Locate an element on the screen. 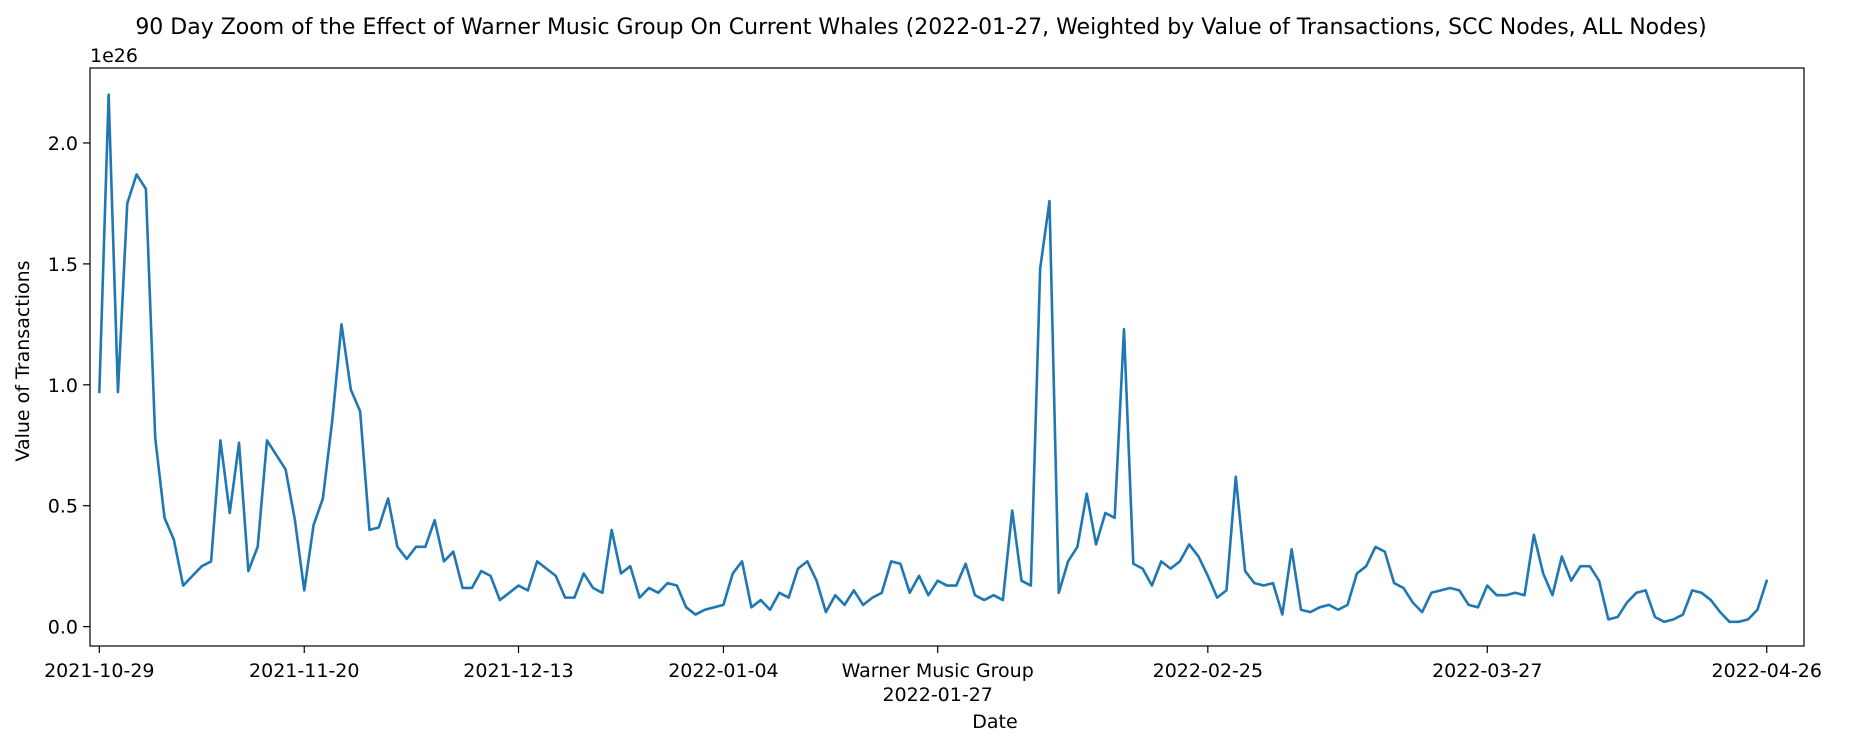 The image size is (1872, 747). x-tick-label: 2022-04-26 is located at coordinates (1767, 671).